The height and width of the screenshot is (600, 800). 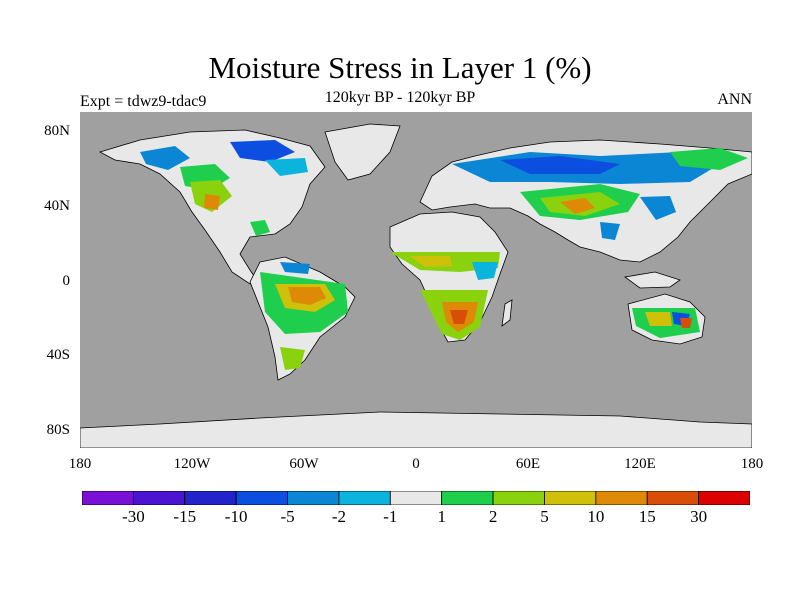 What do you see at coordinates (544, 516) in the screenshot?
I see `legend-label-8: 5` at bounding box center [544, 516].